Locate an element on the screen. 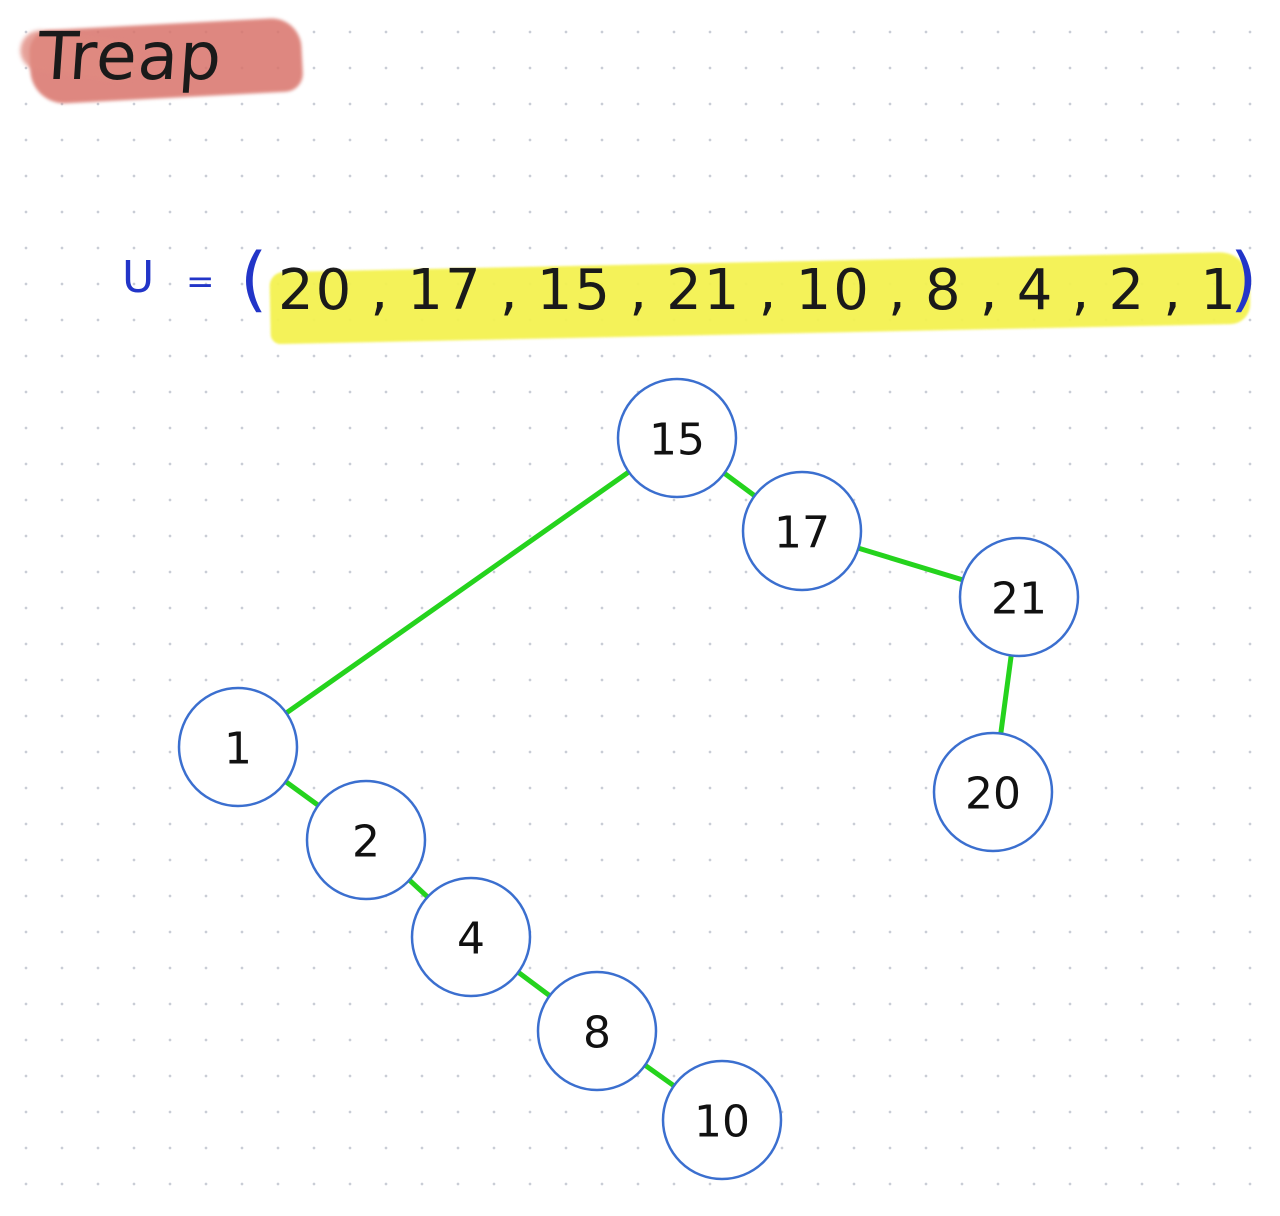 This screenshot has height=1216, width=1280. node-label: 2 is located at coordinates (366, 842).